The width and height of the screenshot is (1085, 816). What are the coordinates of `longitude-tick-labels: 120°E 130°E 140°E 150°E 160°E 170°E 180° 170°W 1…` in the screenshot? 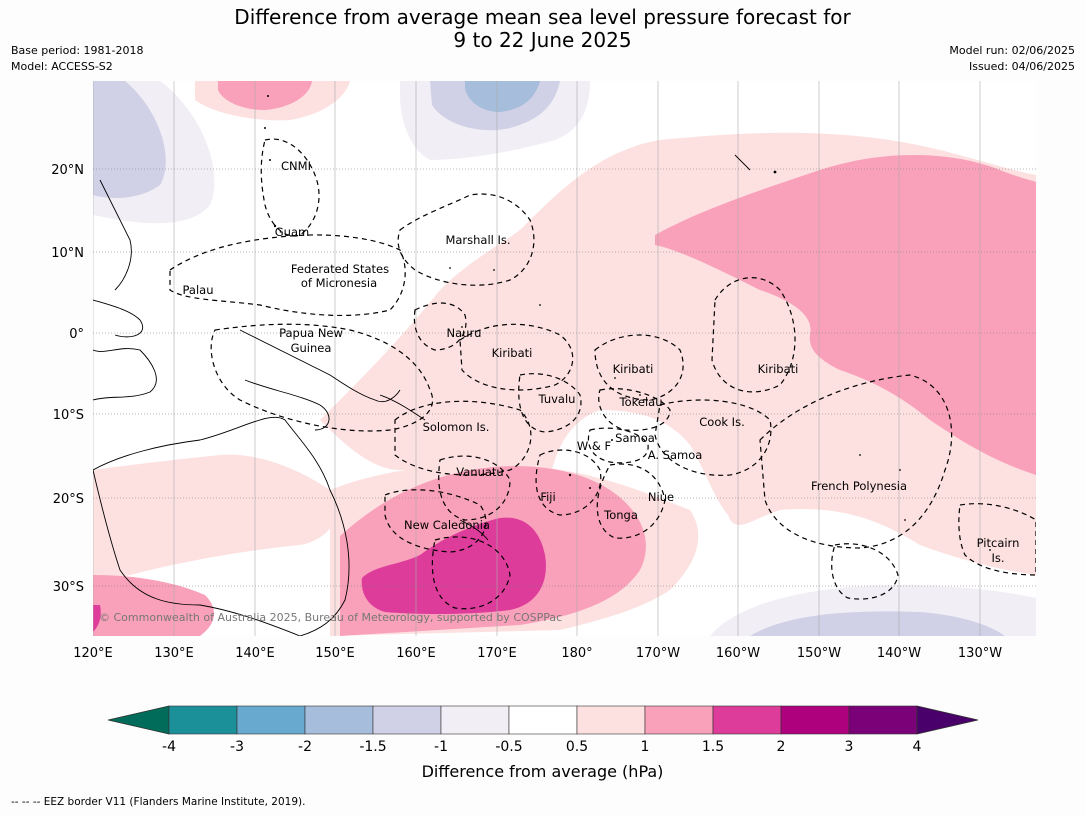 It's located at (537, 653).